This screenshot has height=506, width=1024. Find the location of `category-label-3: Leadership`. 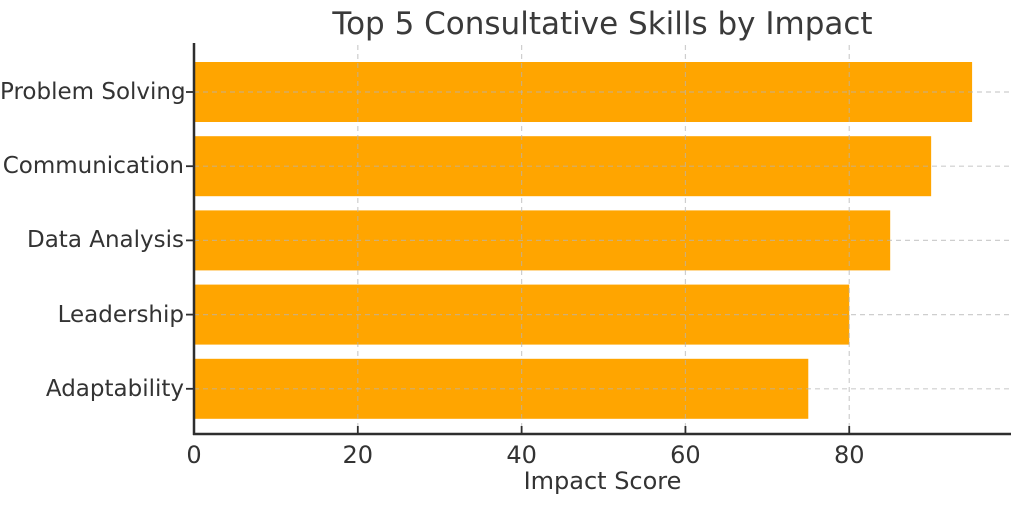

category-label-3: Leadership is located at coordinates (120, 314).